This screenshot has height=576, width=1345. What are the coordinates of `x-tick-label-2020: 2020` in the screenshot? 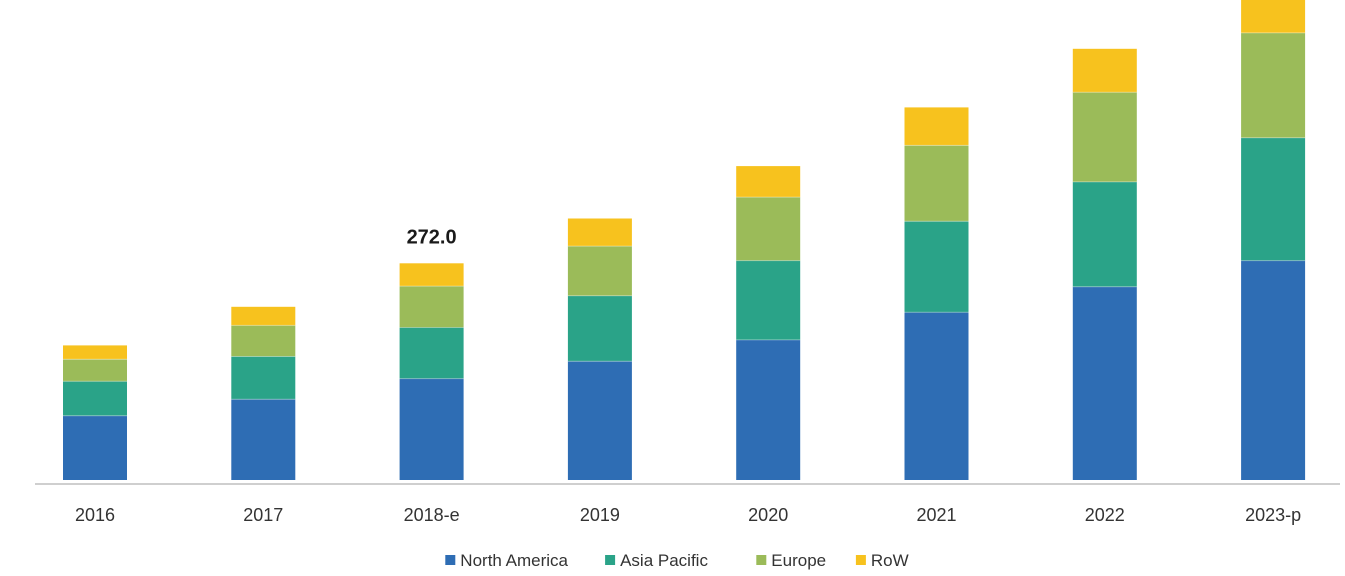 It's located at (768, 515).